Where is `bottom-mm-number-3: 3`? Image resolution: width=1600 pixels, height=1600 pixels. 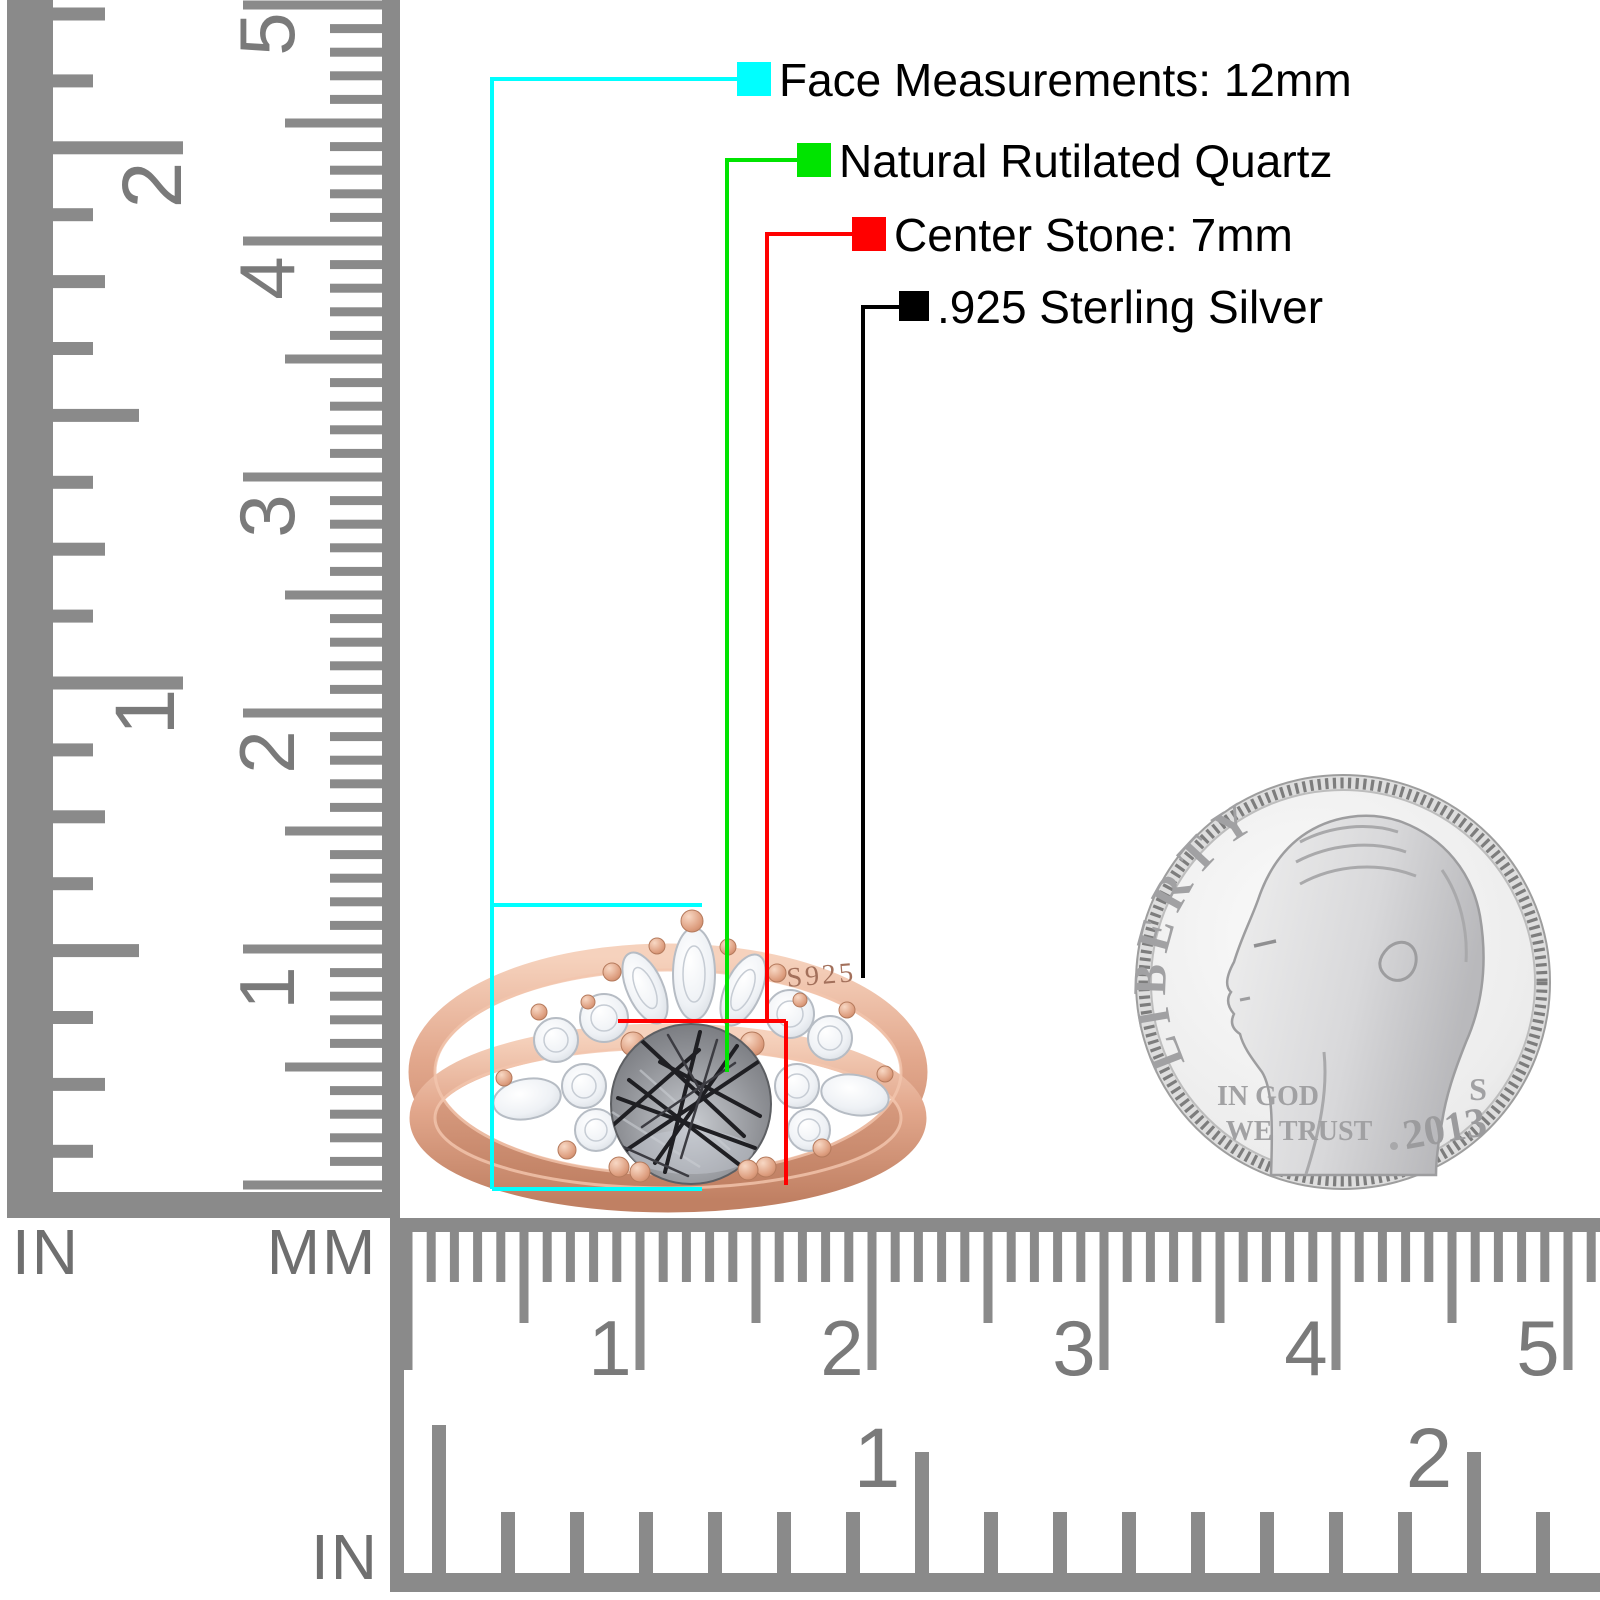
bottom-mm-number-3: 3 is located at coordinates (1074, 1348).